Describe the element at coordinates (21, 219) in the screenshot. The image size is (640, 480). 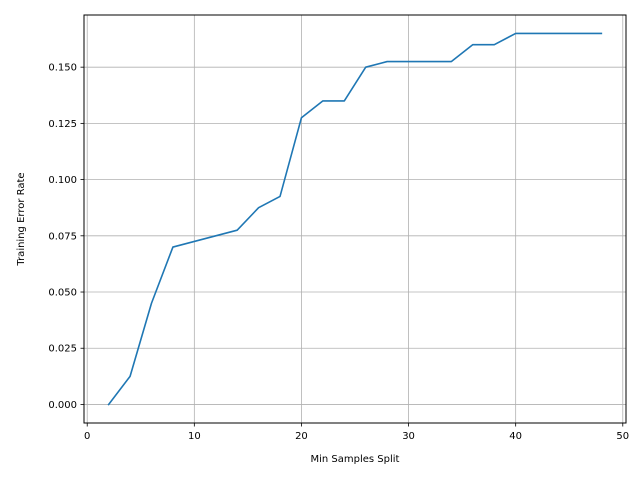
I see `y-axis-label: Training Error Rate` at that location.